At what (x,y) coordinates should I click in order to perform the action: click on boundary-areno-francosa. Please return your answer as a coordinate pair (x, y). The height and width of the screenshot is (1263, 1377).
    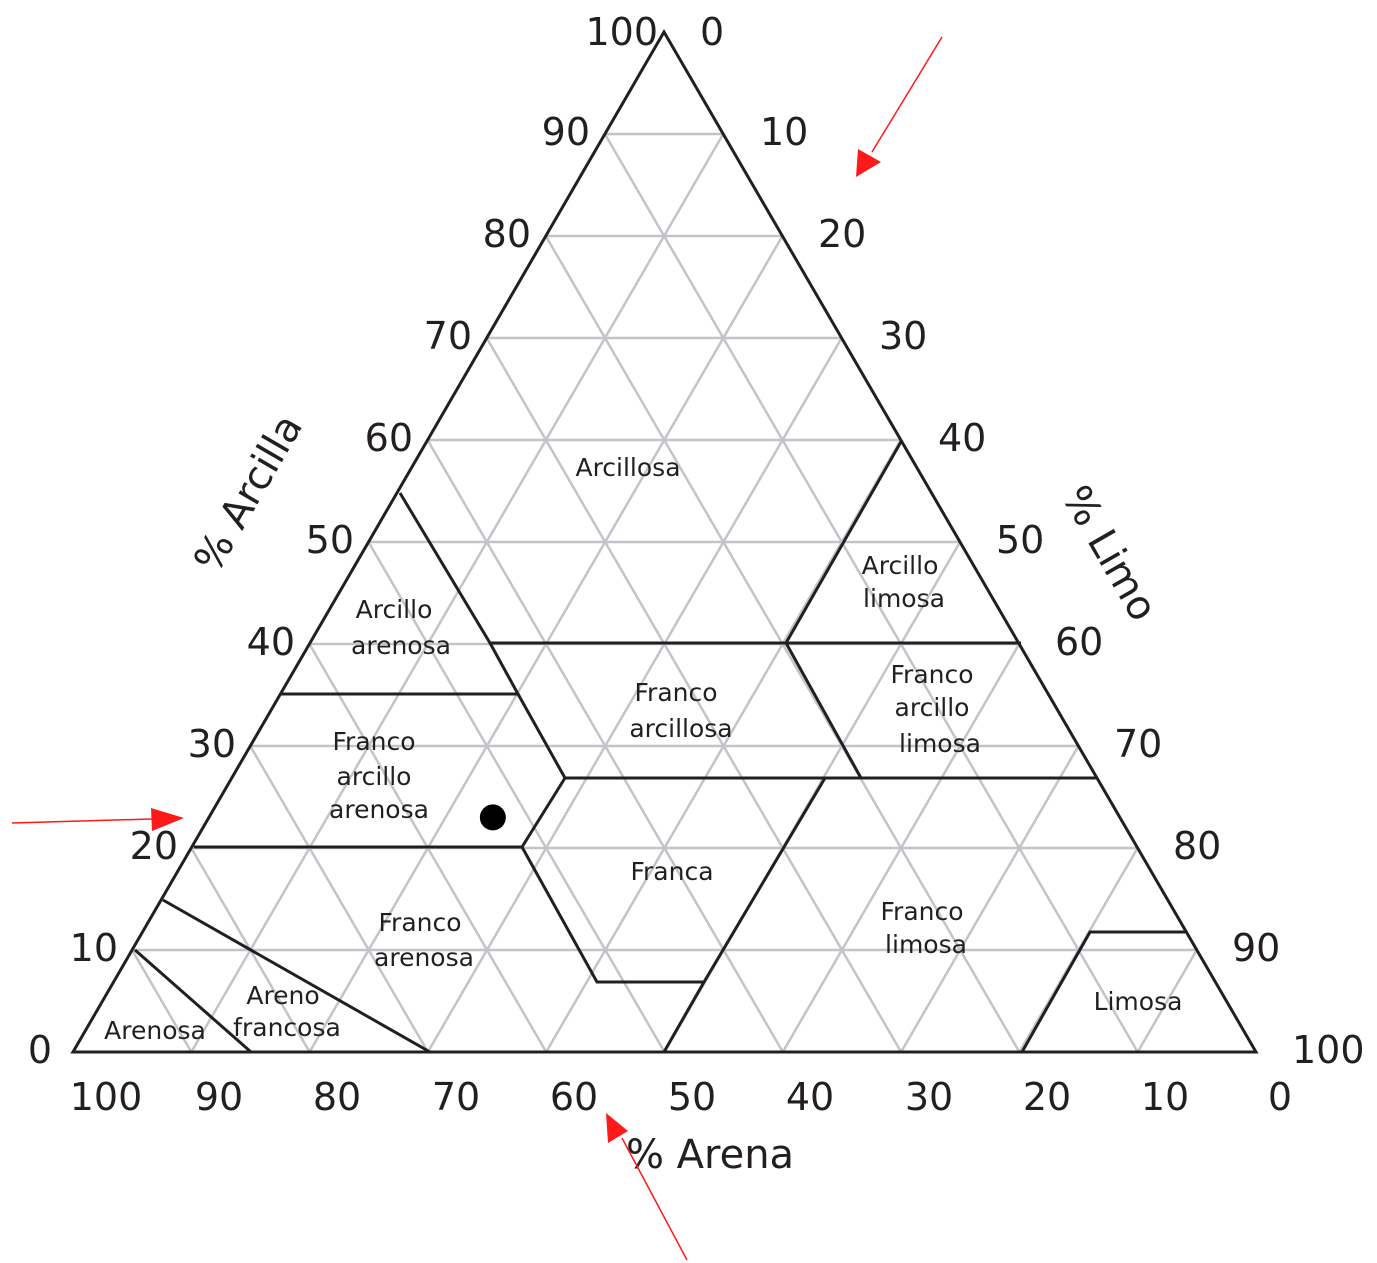
    Looking at the image, I should click on (193, 1001).